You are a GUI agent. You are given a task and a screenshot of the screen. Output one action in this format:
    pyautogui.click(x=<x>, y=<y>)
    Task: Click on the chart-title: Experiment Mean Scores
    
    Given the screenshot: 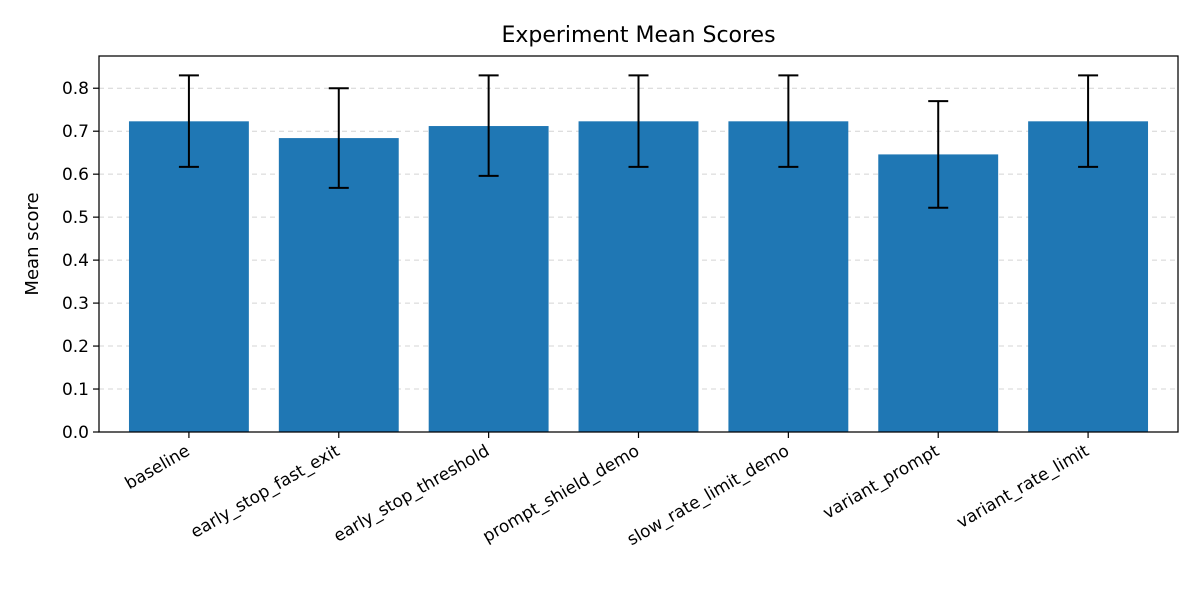 What is the action you would take?
    pyautogui.click(x=638, y=35)
    